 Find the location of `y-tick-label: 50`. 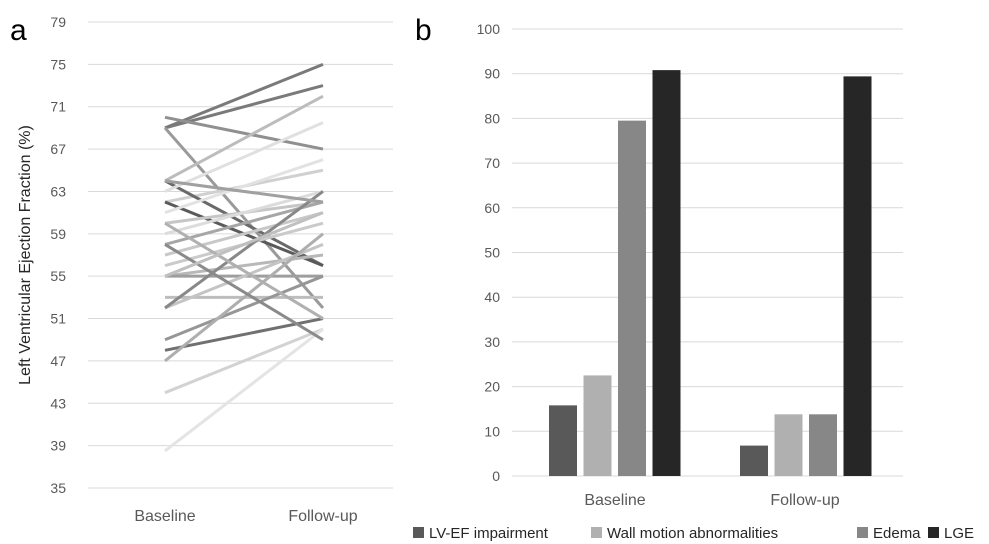

y-tick-label: 50 is located at coordinates (492, 253).